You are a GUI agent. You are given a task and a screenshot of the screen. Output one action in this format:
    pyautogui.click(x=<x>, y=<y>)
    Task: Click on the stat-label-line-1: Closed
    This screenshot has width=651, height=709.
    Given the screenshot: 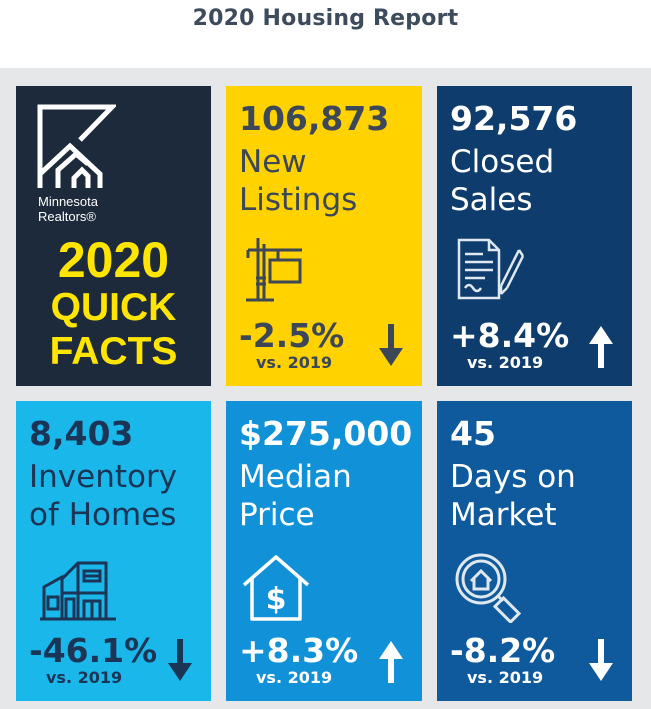 What is the action you would take?
    pyautogui.click(x=502, y=162)
    